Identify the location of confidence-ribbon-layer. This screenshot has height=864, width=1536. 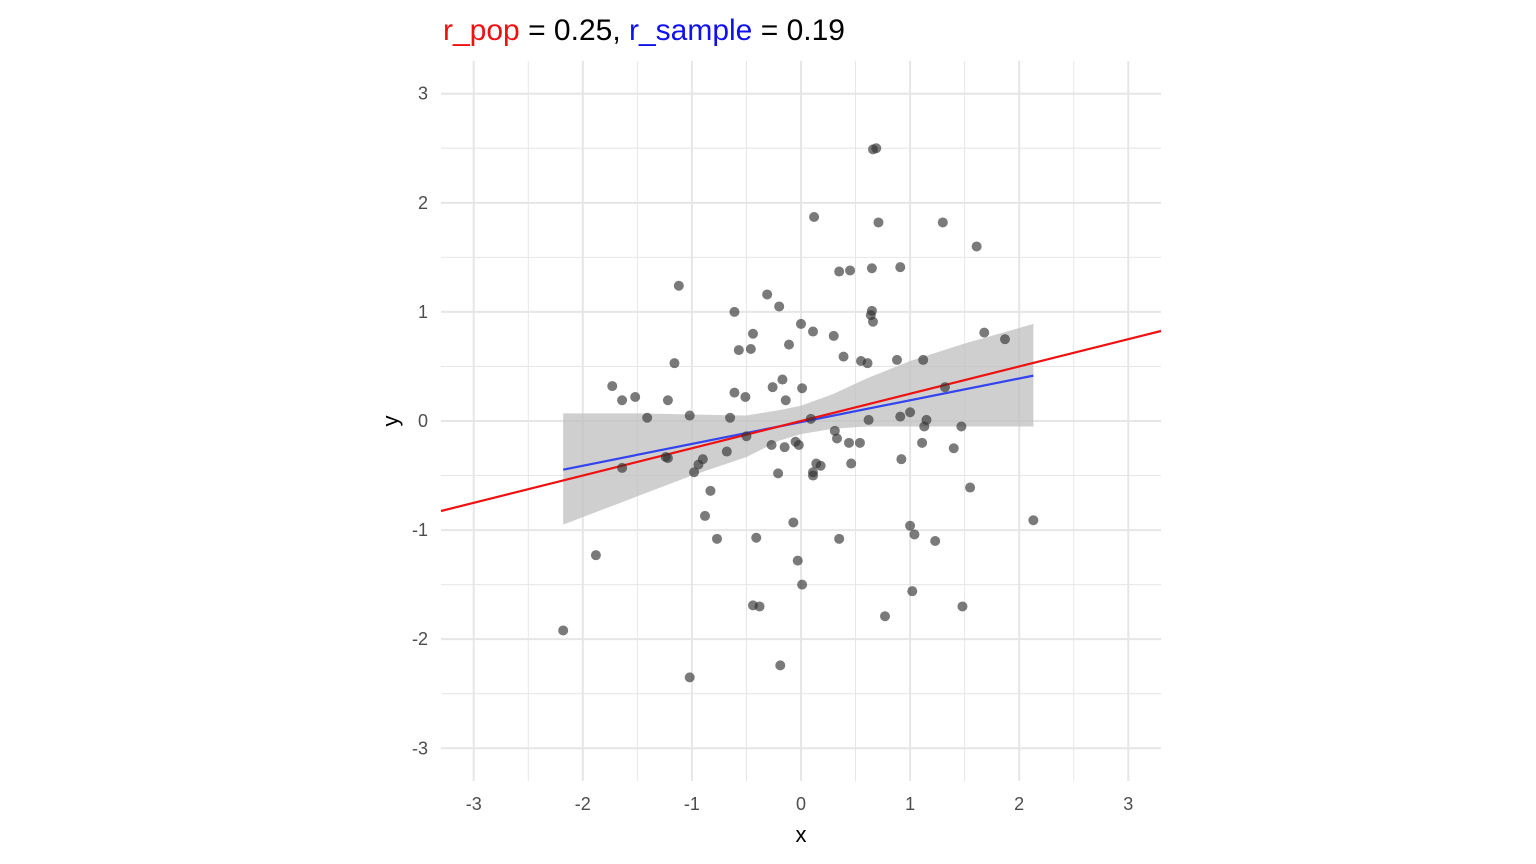
(798, 424).